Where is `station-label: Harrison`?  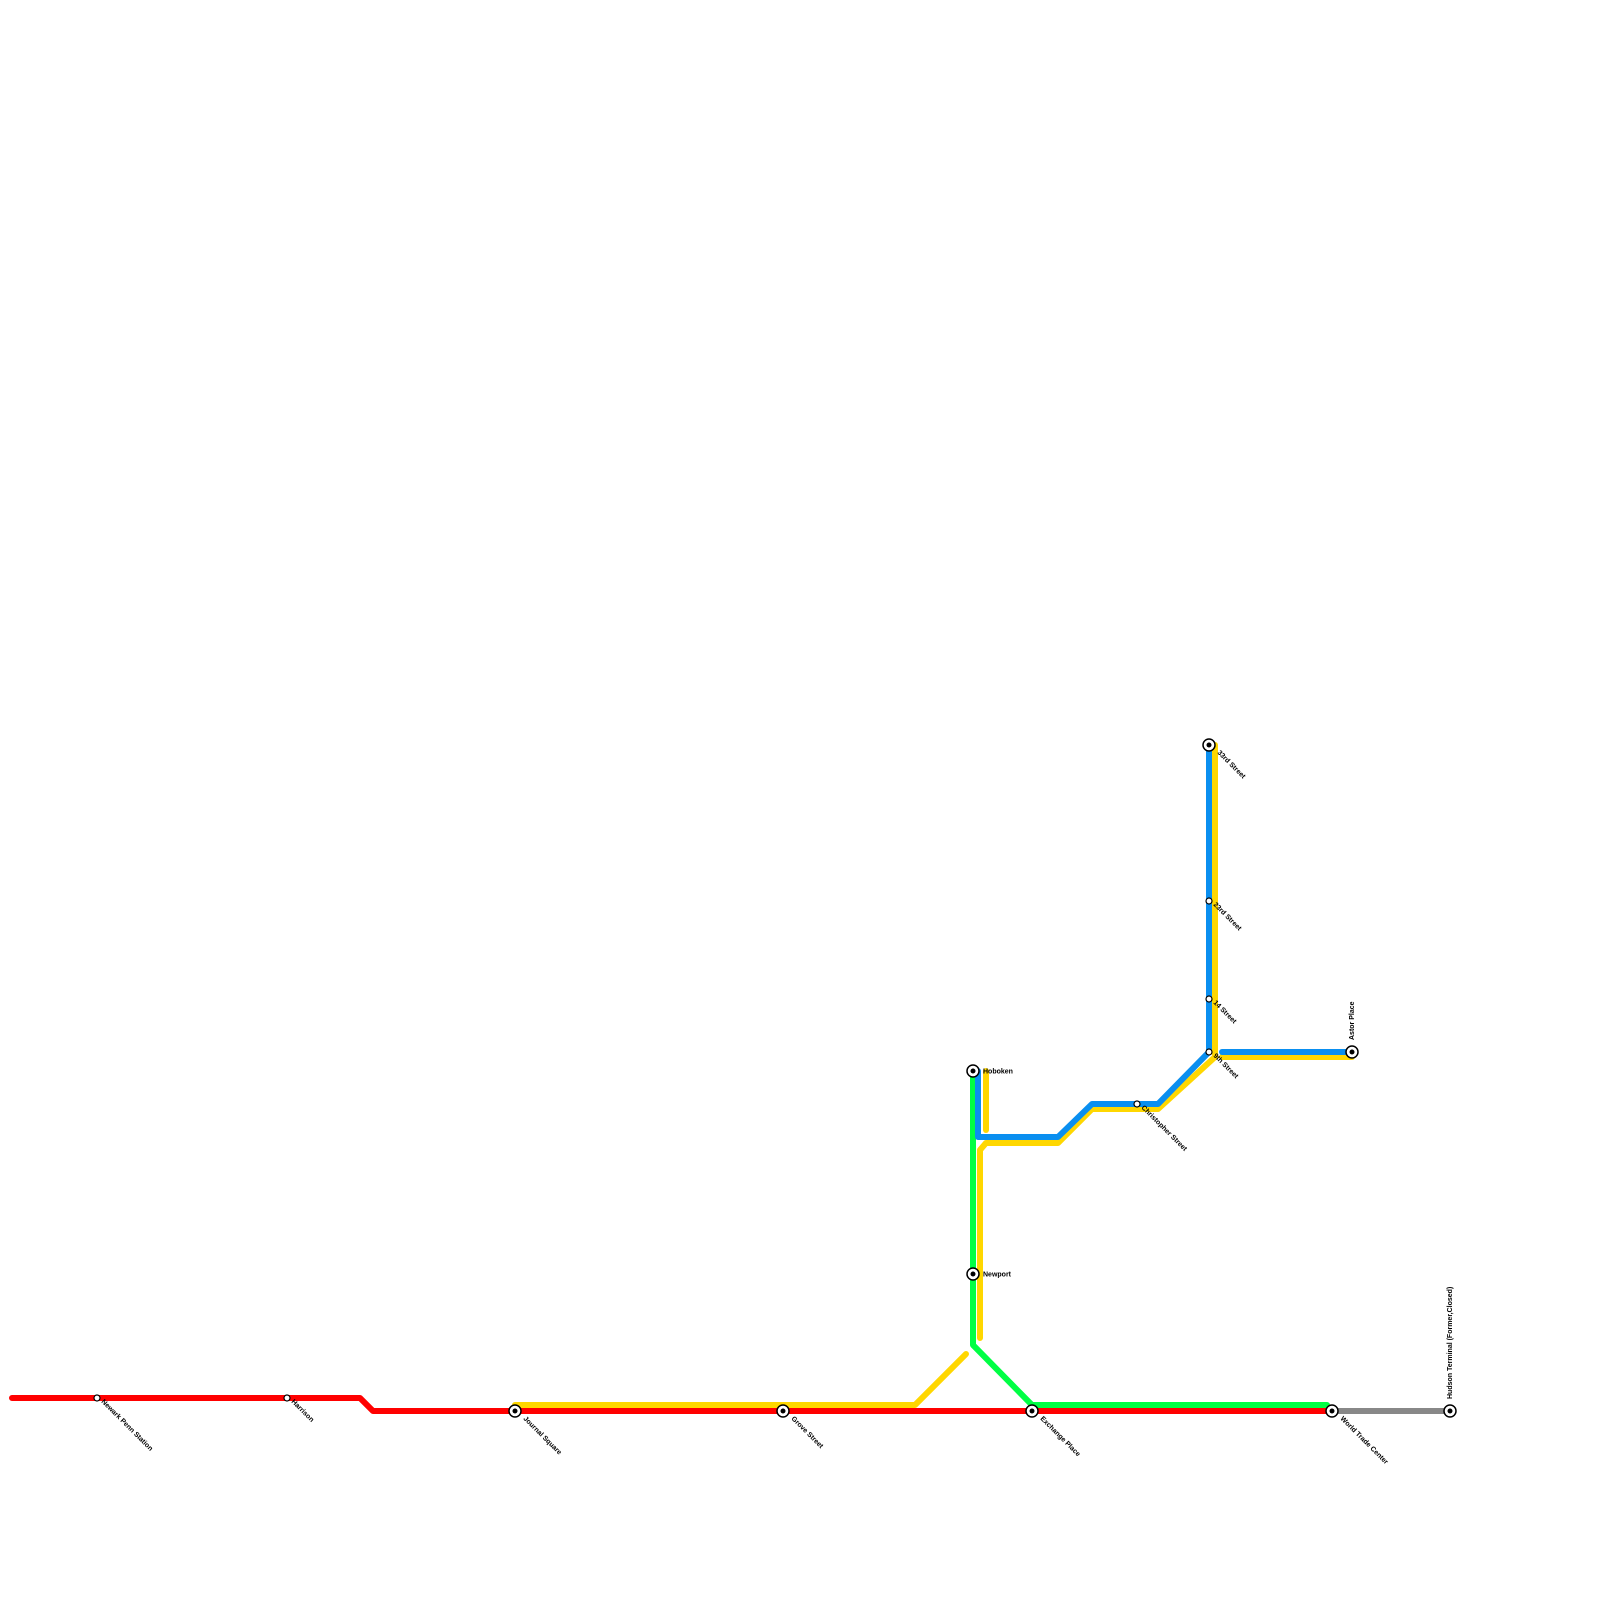
station-label: Harrison is located at coordinates (302, 1410).